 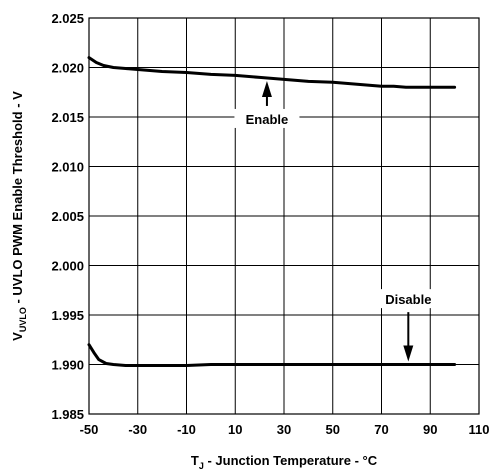 I want to click on x-axis-title: TJ - Junction Temperature - °C, so click(x=284, y=462).